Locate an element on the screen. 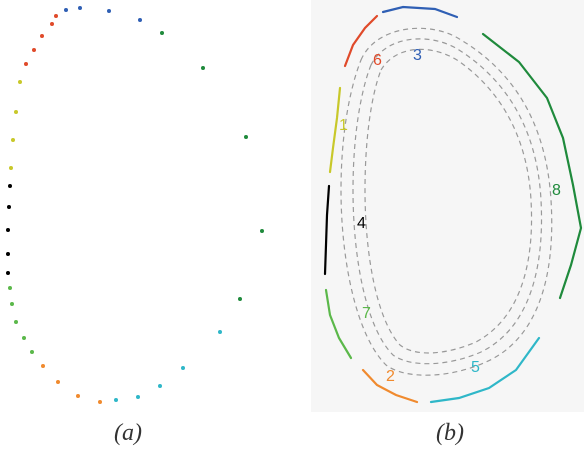 The height and width of the screenshot is (449, 584). segment-1-line is located at coordinates (335, 130).